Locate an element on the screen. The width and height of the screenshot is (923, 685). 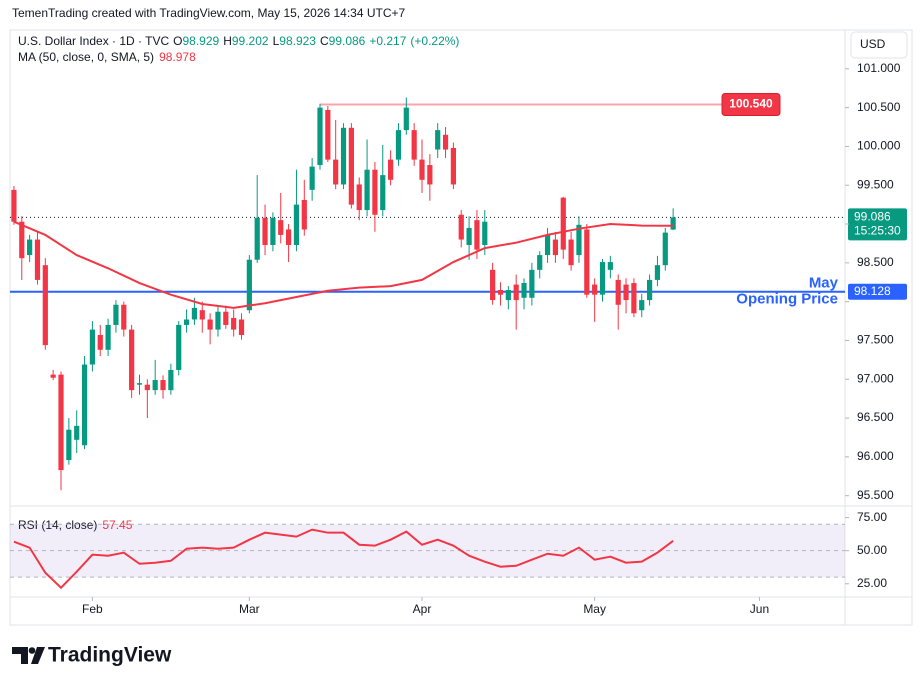
legend-rsi: RSI (14, close) 57.45 is located at coordinates (75, 525).